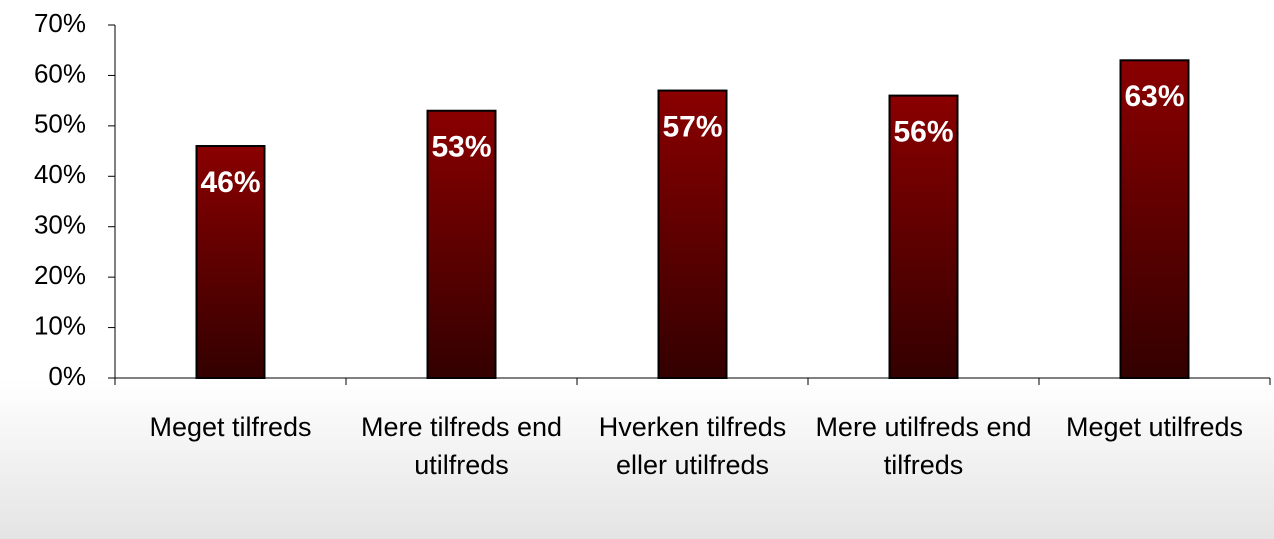 This screenshot has width=1274, height=539. What do you see at coordinates (230, 182) in the screenshot?
I see `value-label: 46%` at bounding box center [230, 182].